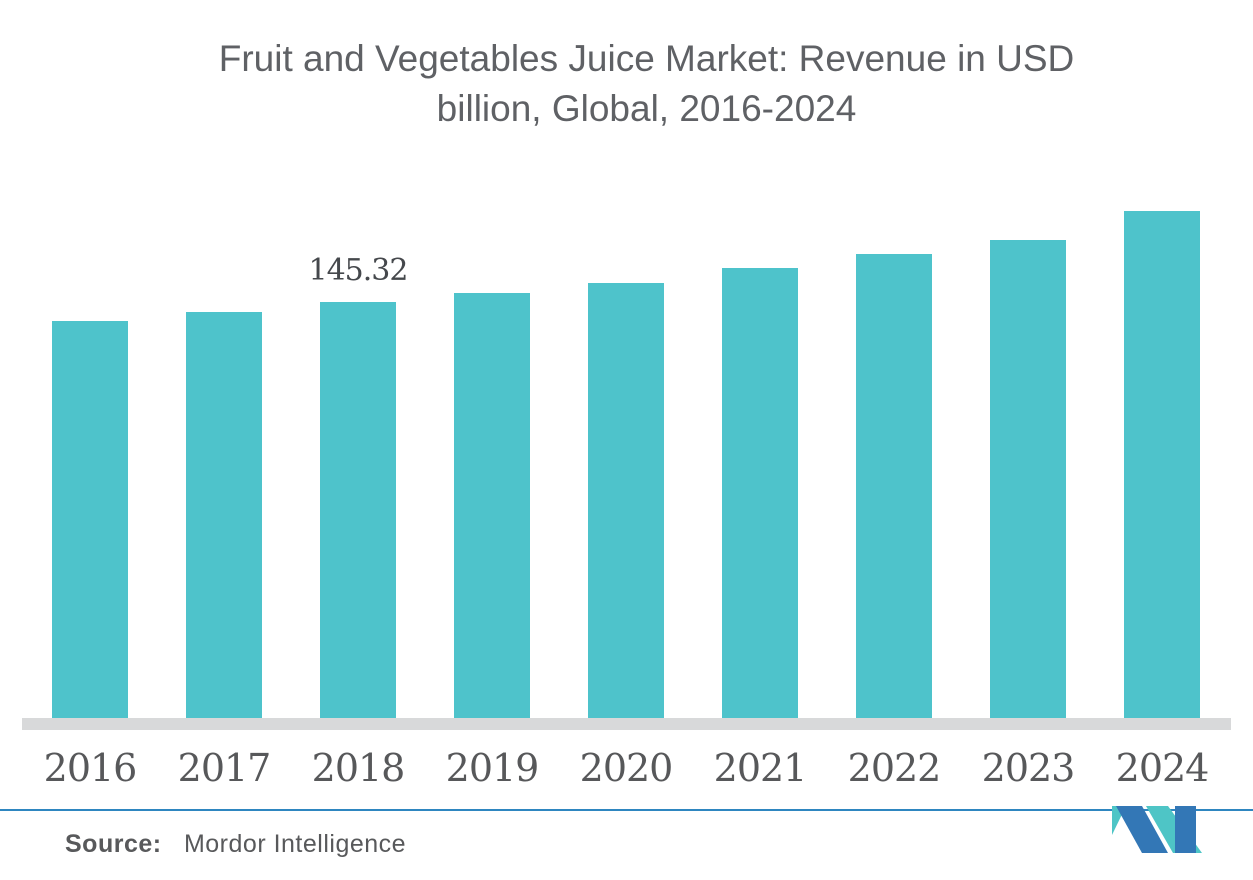  I want to click on bar-2020, so click(626, 500).